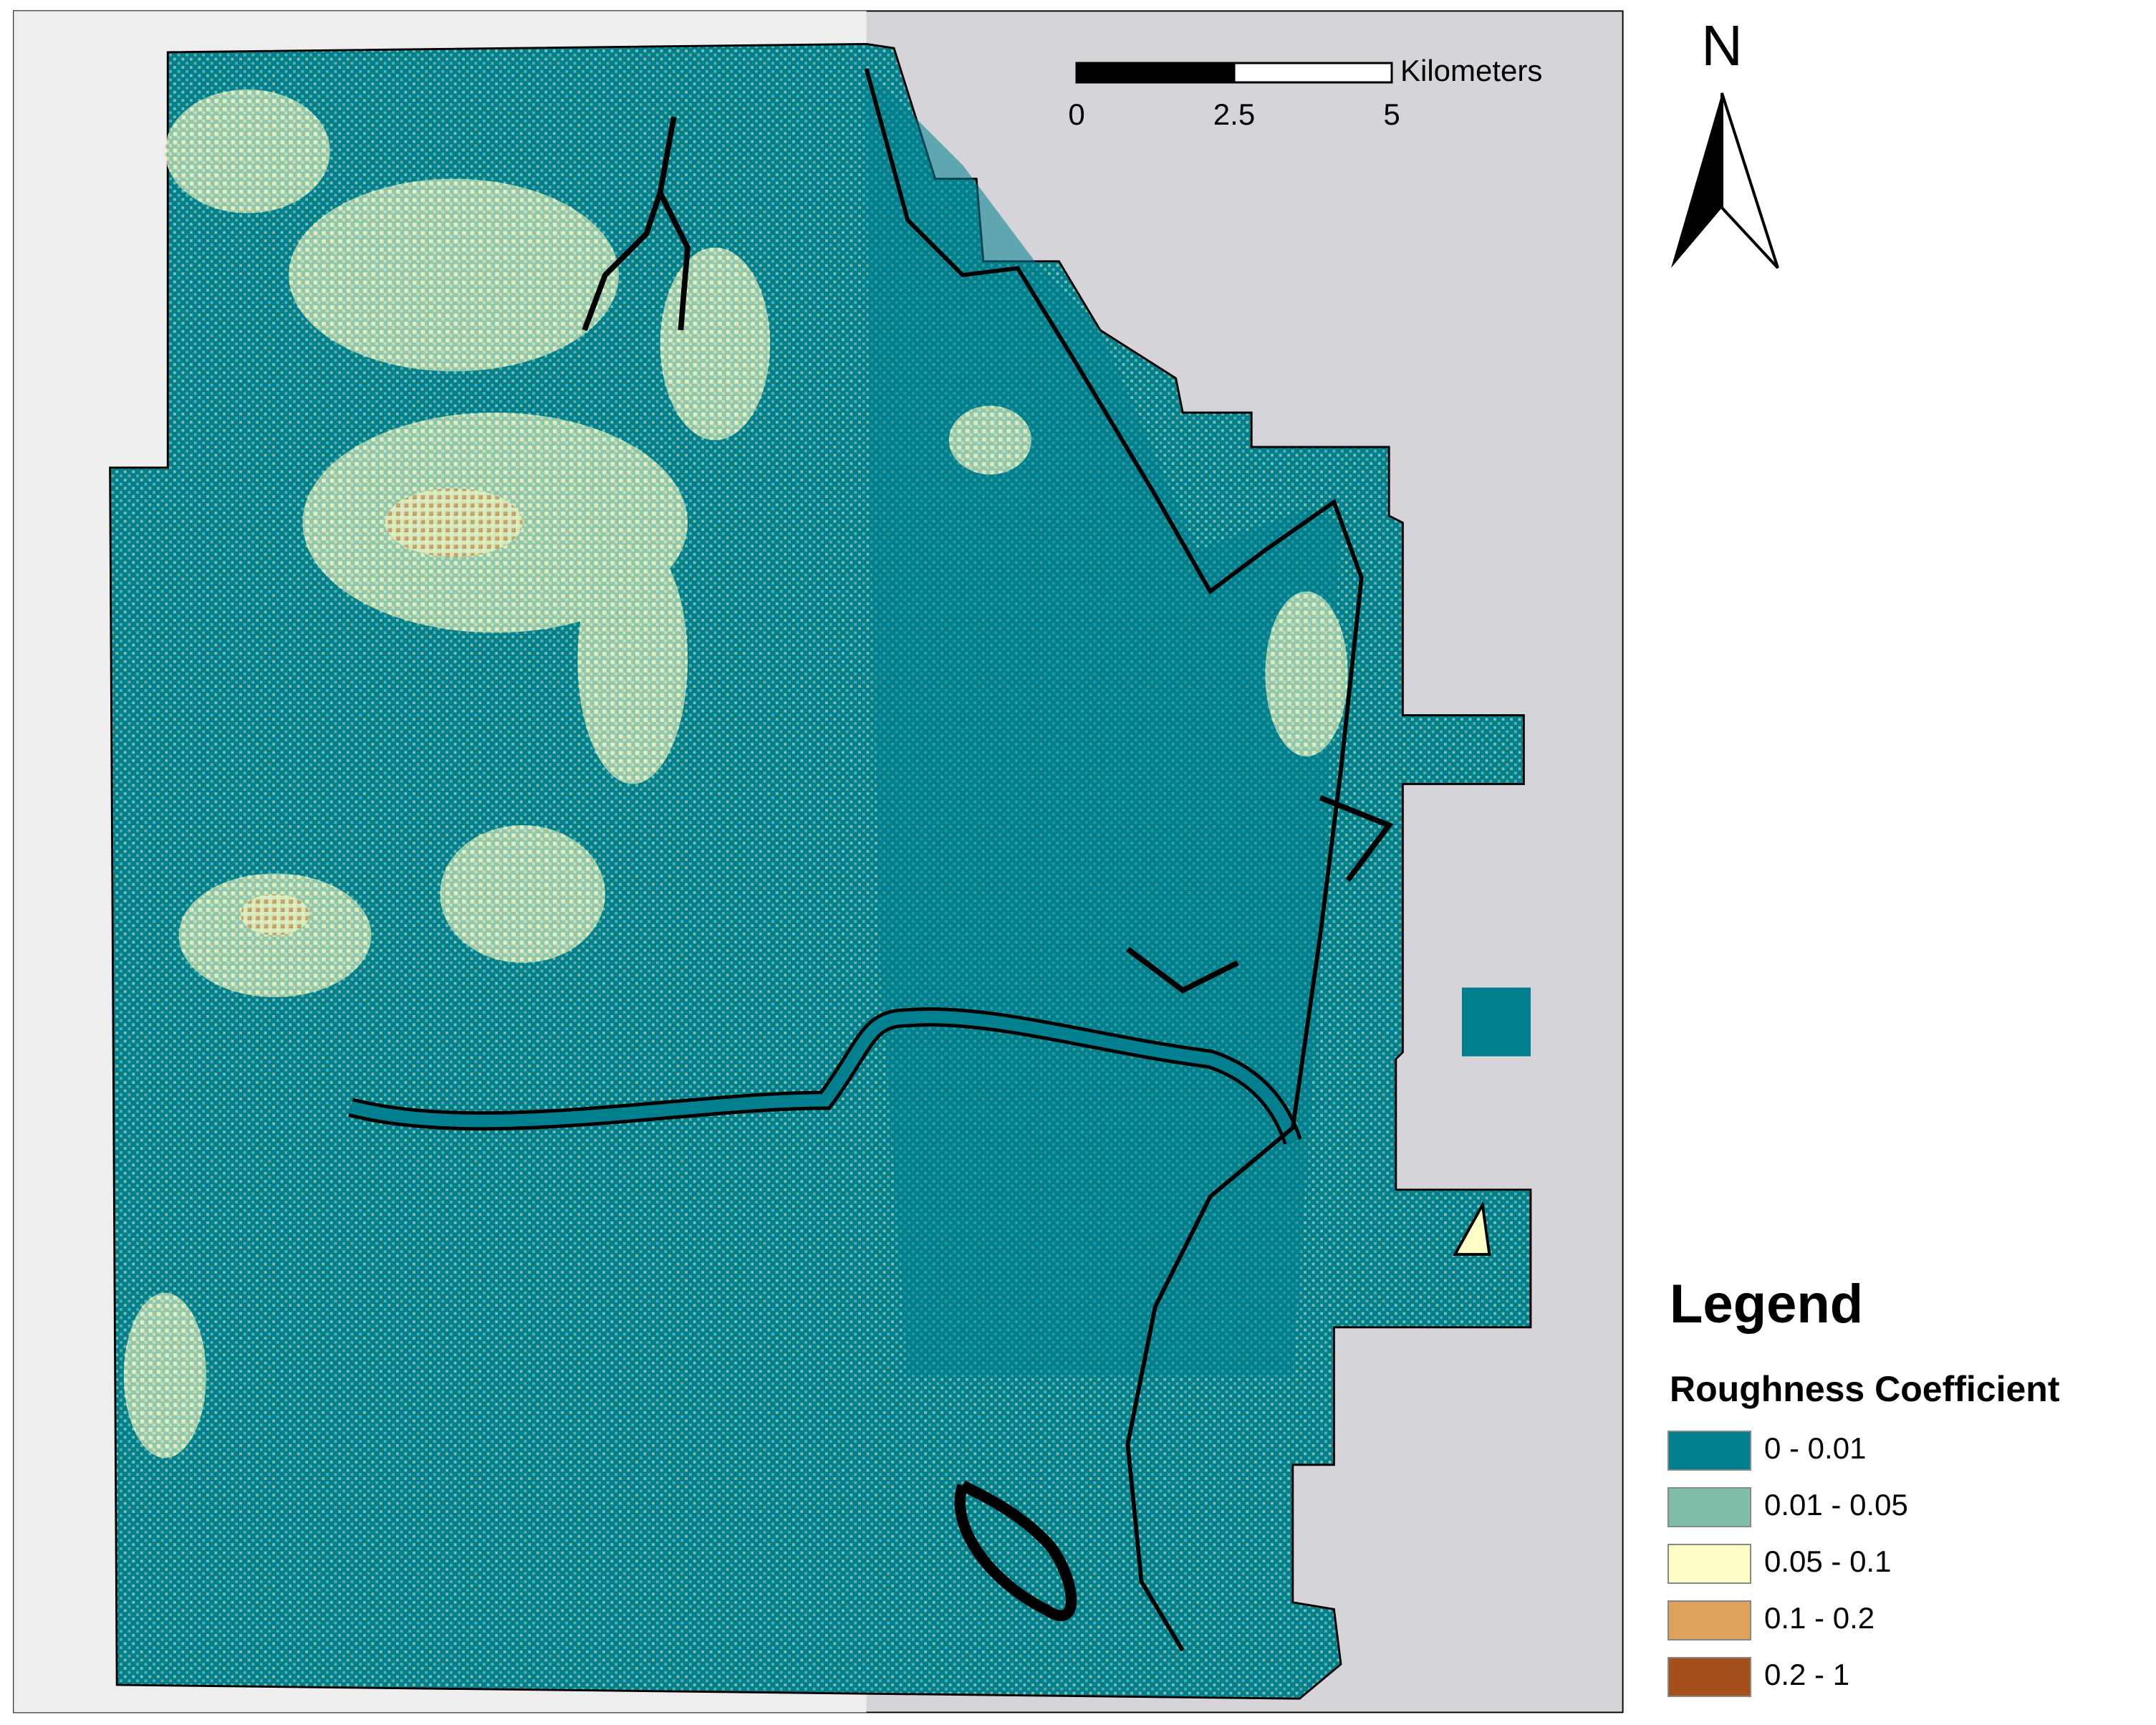 The image size is (2156, 1725). Describe the element at coordinates (1305, 93) in the screenshot. I see `scale-bar: Kilometers 0 2.5 5` at that location.